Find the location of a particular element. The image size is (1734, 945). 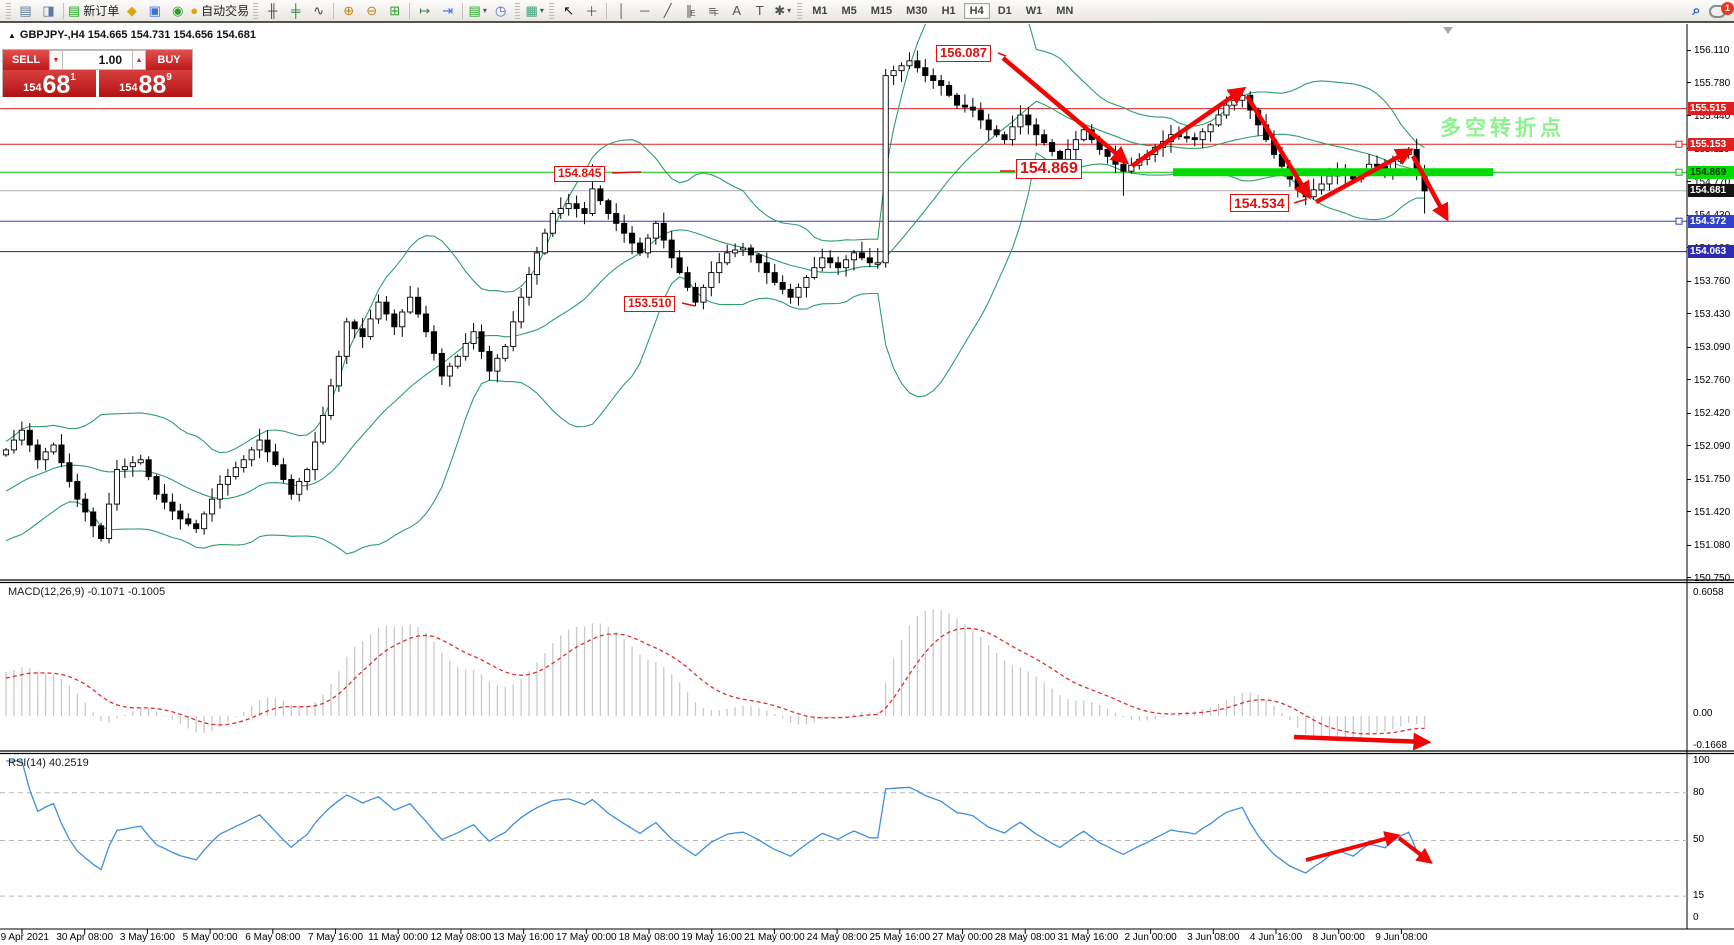

bar-chart-icon: ╫ is located at coordinates (273, 10).